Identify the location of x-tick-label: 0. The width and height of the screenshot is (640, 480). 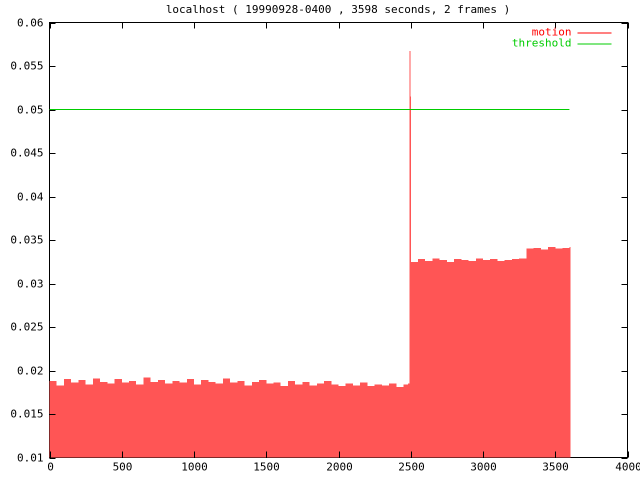
(50, 467).